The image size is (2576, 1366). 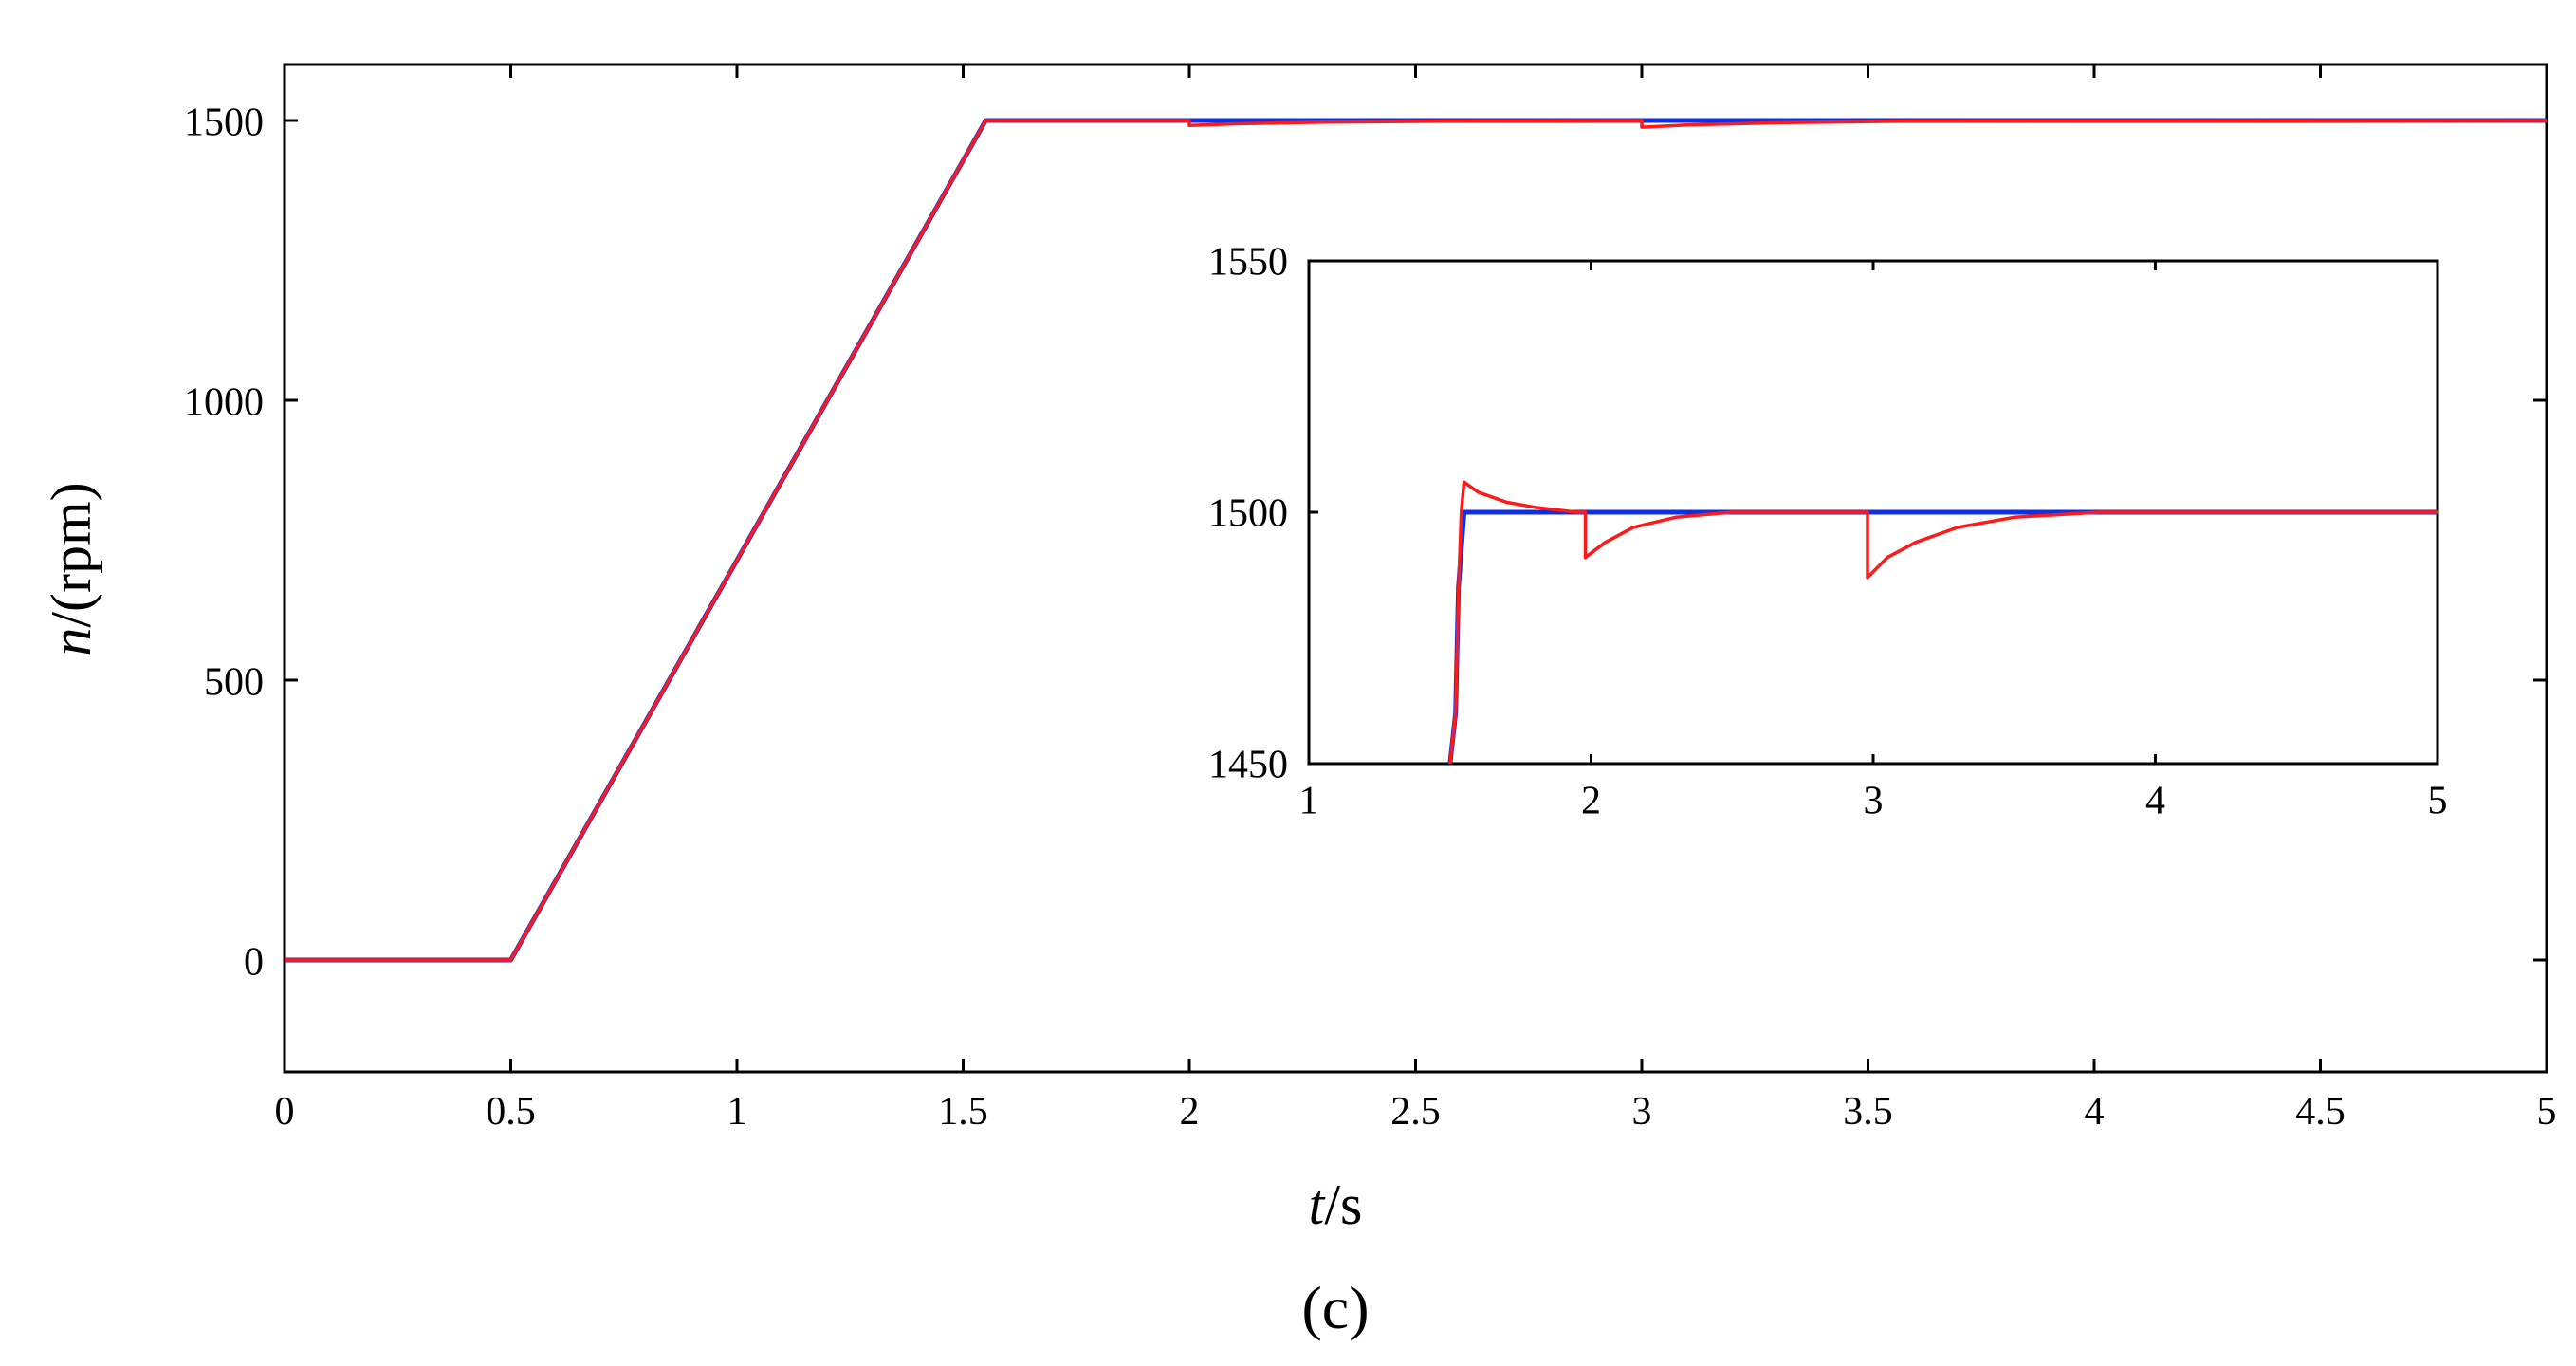 I want to click on inset-x-tick-label: 3, so click(x=1874, y=801).